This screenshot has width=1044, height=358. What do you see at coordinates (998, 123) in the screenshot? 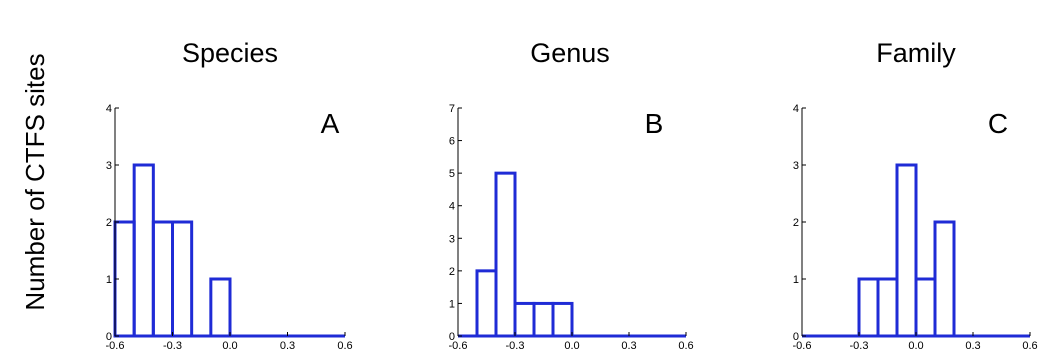
I see `panel-label: C` at bounding box center [998, 123].